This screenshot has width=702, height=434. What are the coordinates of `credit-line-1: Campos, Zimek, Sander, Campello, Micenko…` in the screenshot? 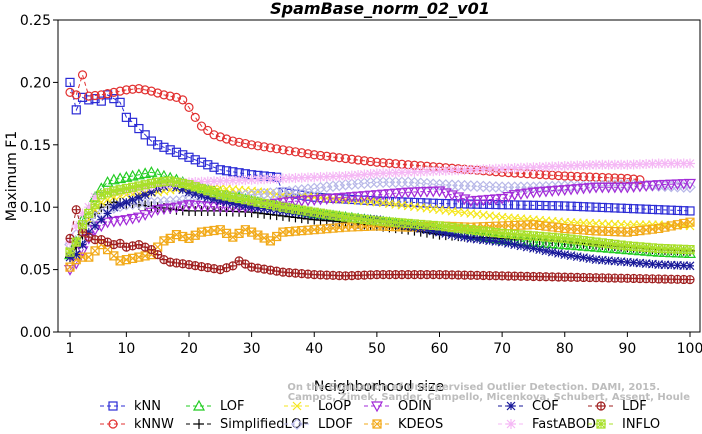 It's located at (489, 397).